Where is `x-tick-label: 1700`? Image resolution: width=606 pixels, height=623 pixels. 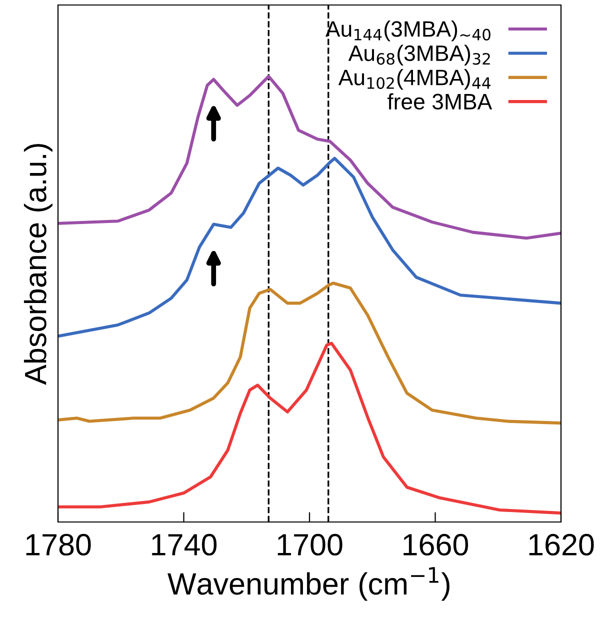 x-tick-label: 1700 is located at coordinates (310, 545).